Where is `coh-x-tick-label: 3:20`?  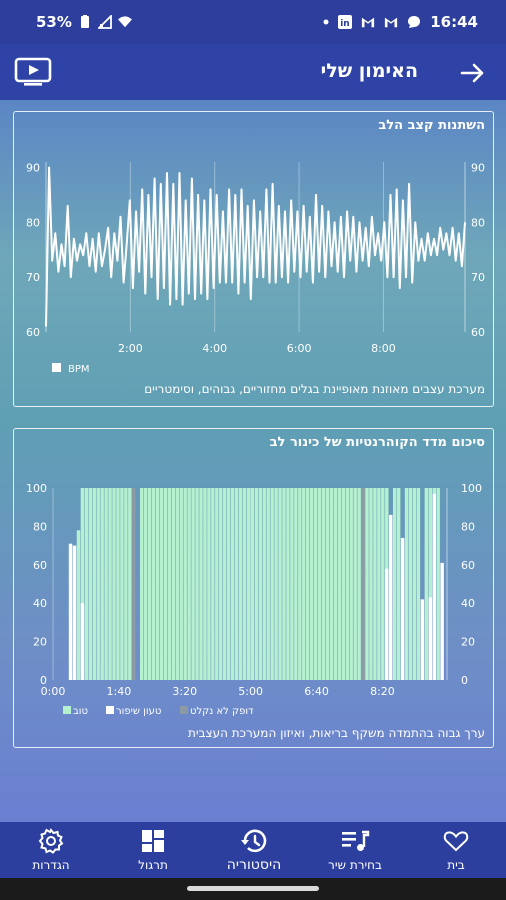 coh-x-tick-label: 3:20 is located at coordinates (184, 691).